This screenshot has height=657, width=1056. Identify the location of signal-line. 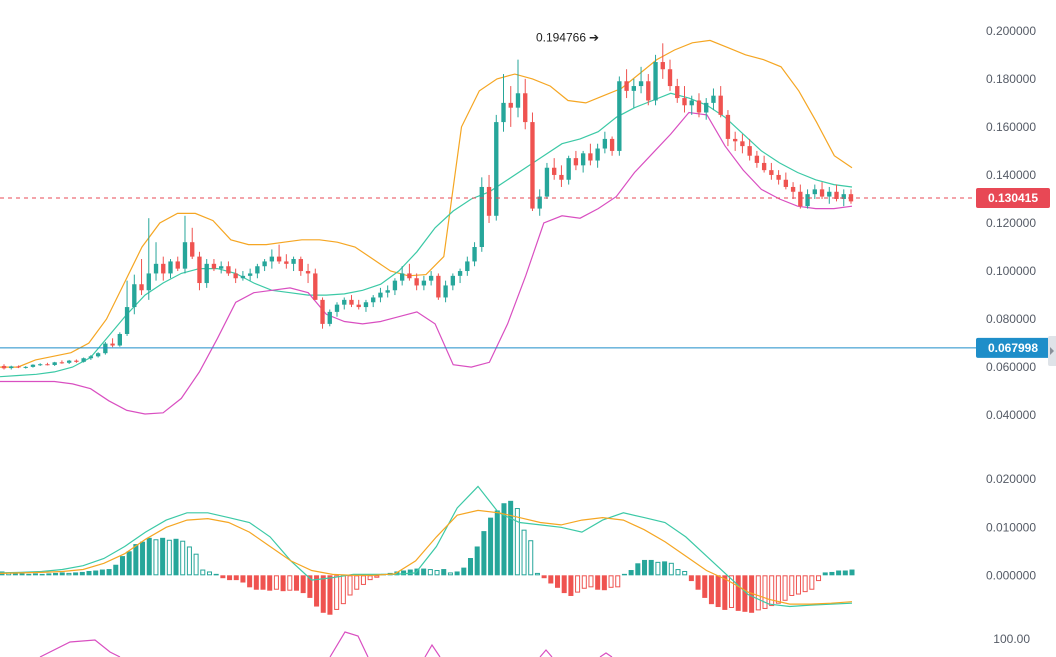
(426, 557).